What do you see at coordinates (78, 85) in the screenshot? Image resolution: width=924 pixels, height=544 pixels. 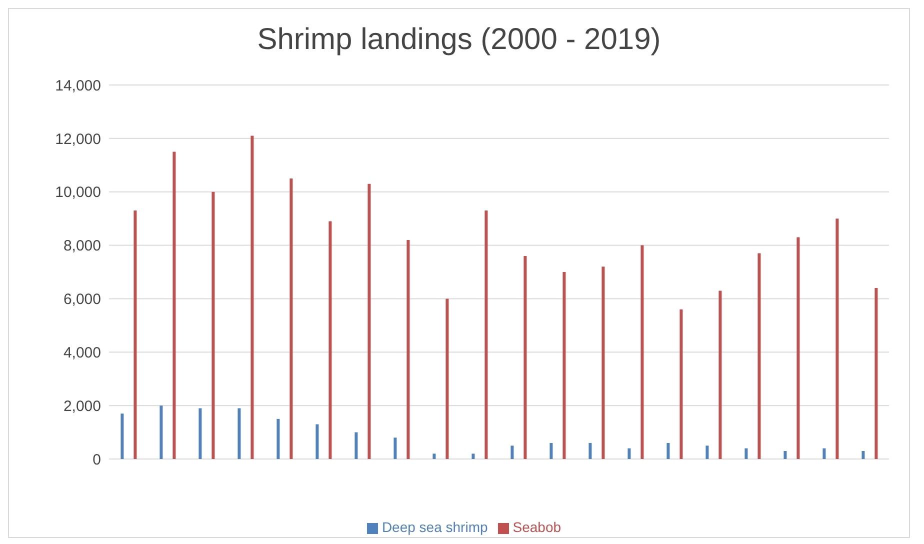 I see `y-tick-label: 14,000` at bounding box center [78, 85].